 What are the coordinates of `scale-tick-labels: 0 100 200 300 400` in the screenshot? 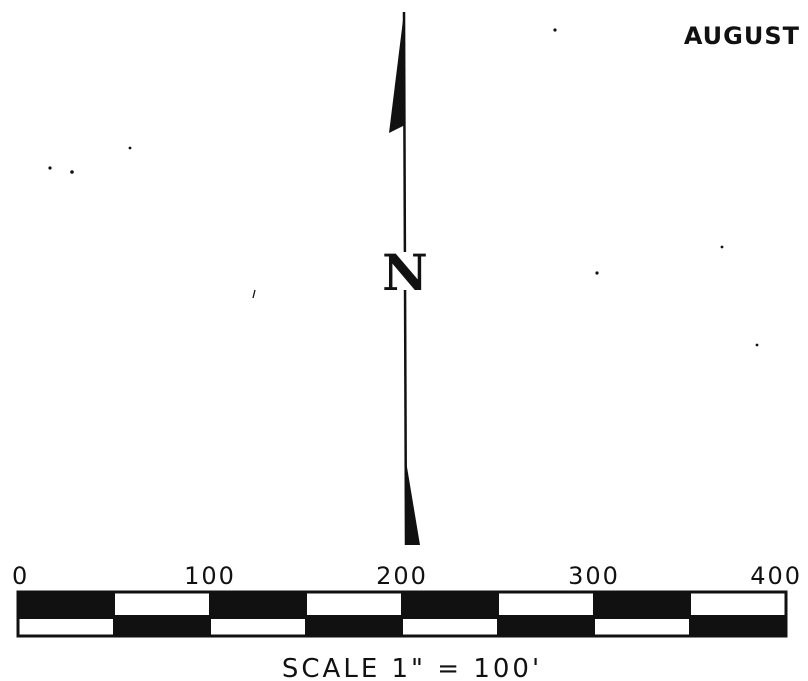 It's located at (407, 576).